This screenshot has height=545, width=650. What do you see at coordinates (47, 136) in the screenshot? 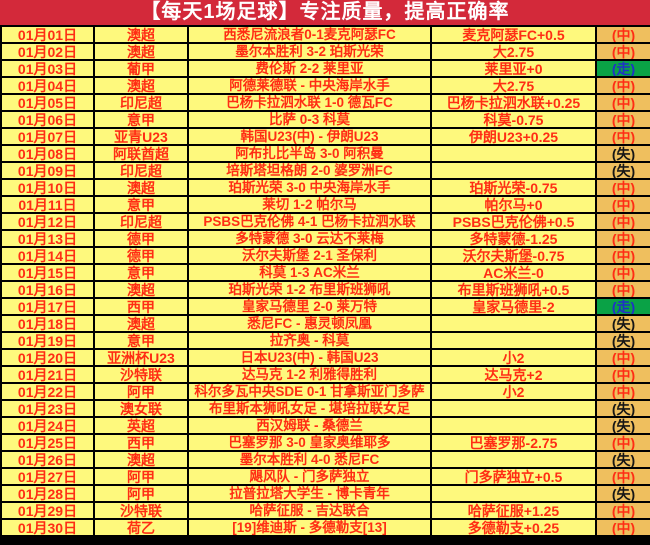
I see `date-cell: 01月07日` at bounding box center [47, 136].